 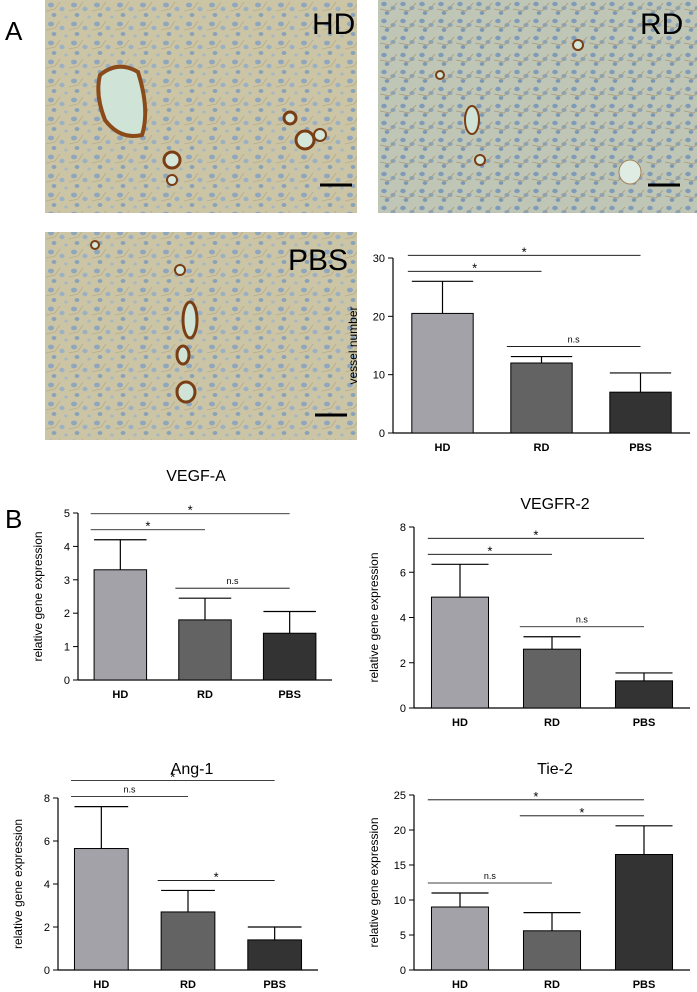 I want to click on chart-title: Tie-2, so click(x=555, y=769).